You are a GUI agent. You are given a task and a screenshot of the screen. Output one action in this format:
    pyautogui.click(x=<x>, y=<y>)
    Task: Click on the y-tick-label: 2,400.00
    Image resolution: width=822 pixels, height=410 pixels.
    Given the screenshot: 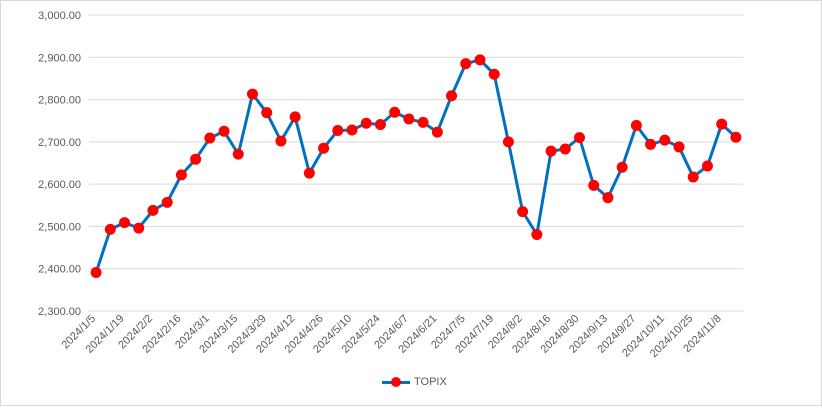 What is the action you would take?
    pyautogui.click(x=59, y=270)
    